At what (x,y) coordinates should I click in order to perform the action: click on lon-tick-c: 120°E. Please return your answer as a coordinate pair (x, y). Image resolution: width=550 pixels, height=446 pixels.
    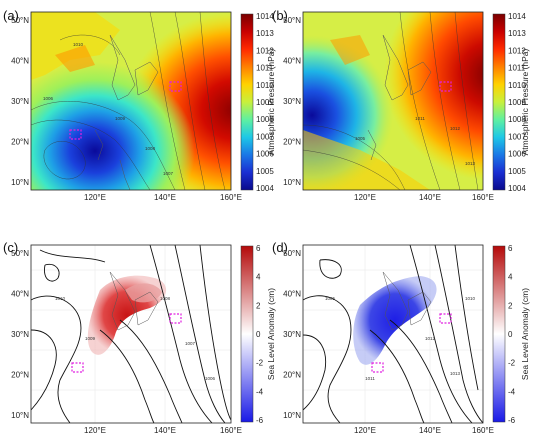
    Looking at the image, I should click on (95, 430).